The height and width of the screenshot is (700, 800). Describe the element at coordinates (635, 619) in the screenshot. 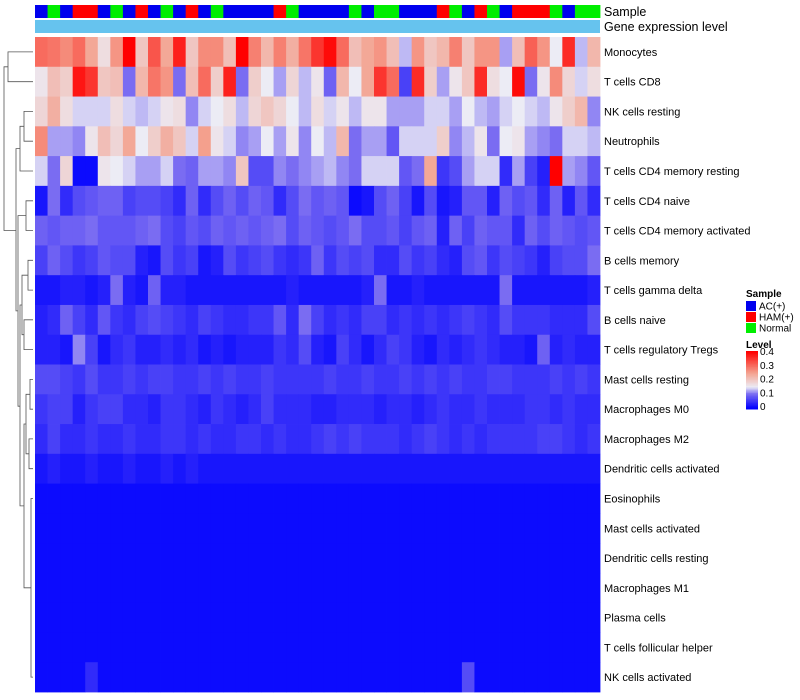

I see `row-label: Plasma cells` at that location.